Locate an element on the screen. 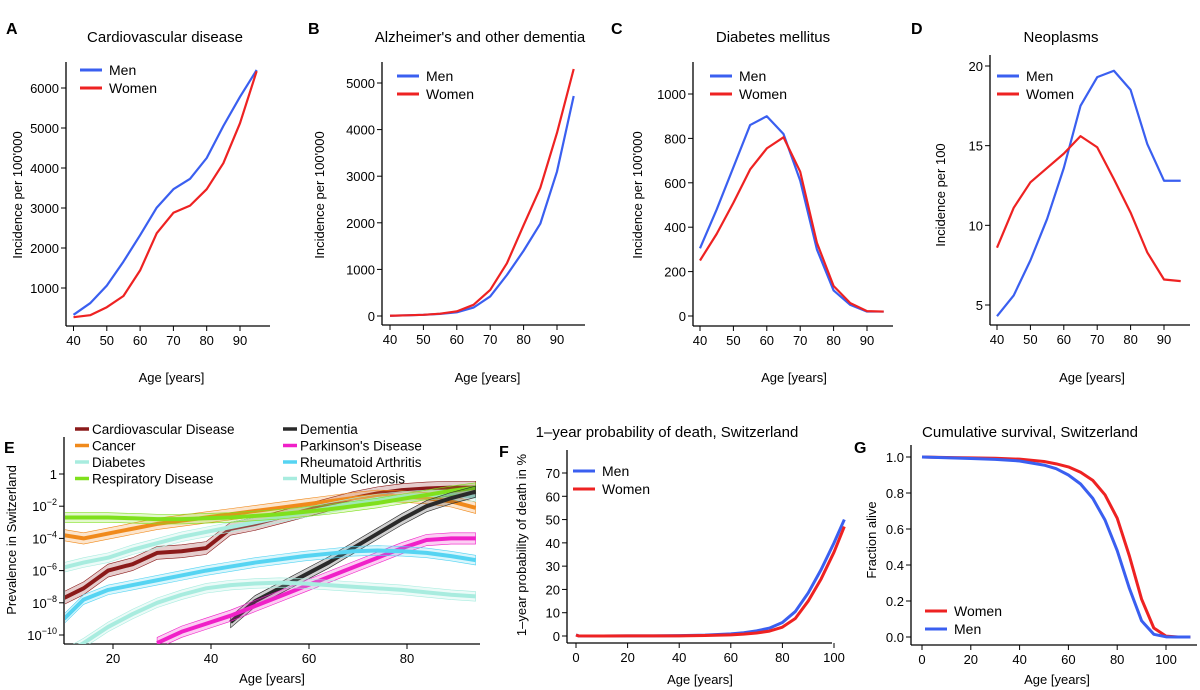 The height and width of the screenshot is (690, 1200). y-tick-label: 0.4 is located at coordinates (895, 565).